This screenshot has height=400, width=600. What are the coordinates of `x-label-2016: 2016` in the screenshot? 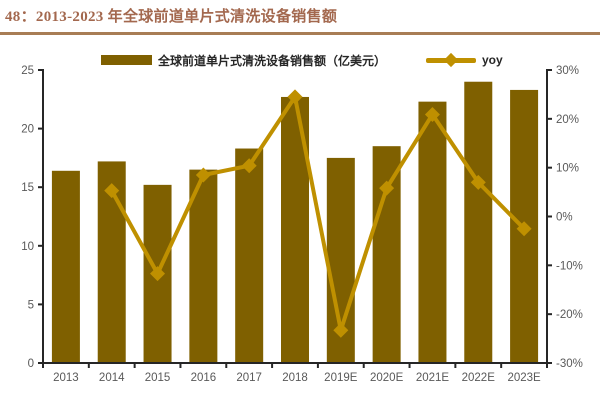 It's located at (204, 378).